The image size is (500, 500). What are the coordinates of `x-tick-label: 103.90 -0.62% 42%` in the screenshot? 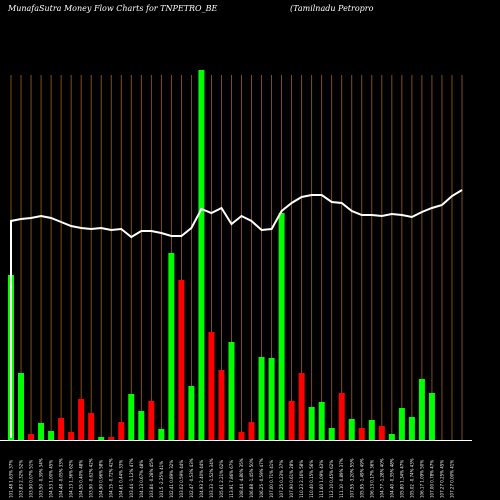 It's located at (91, 478).